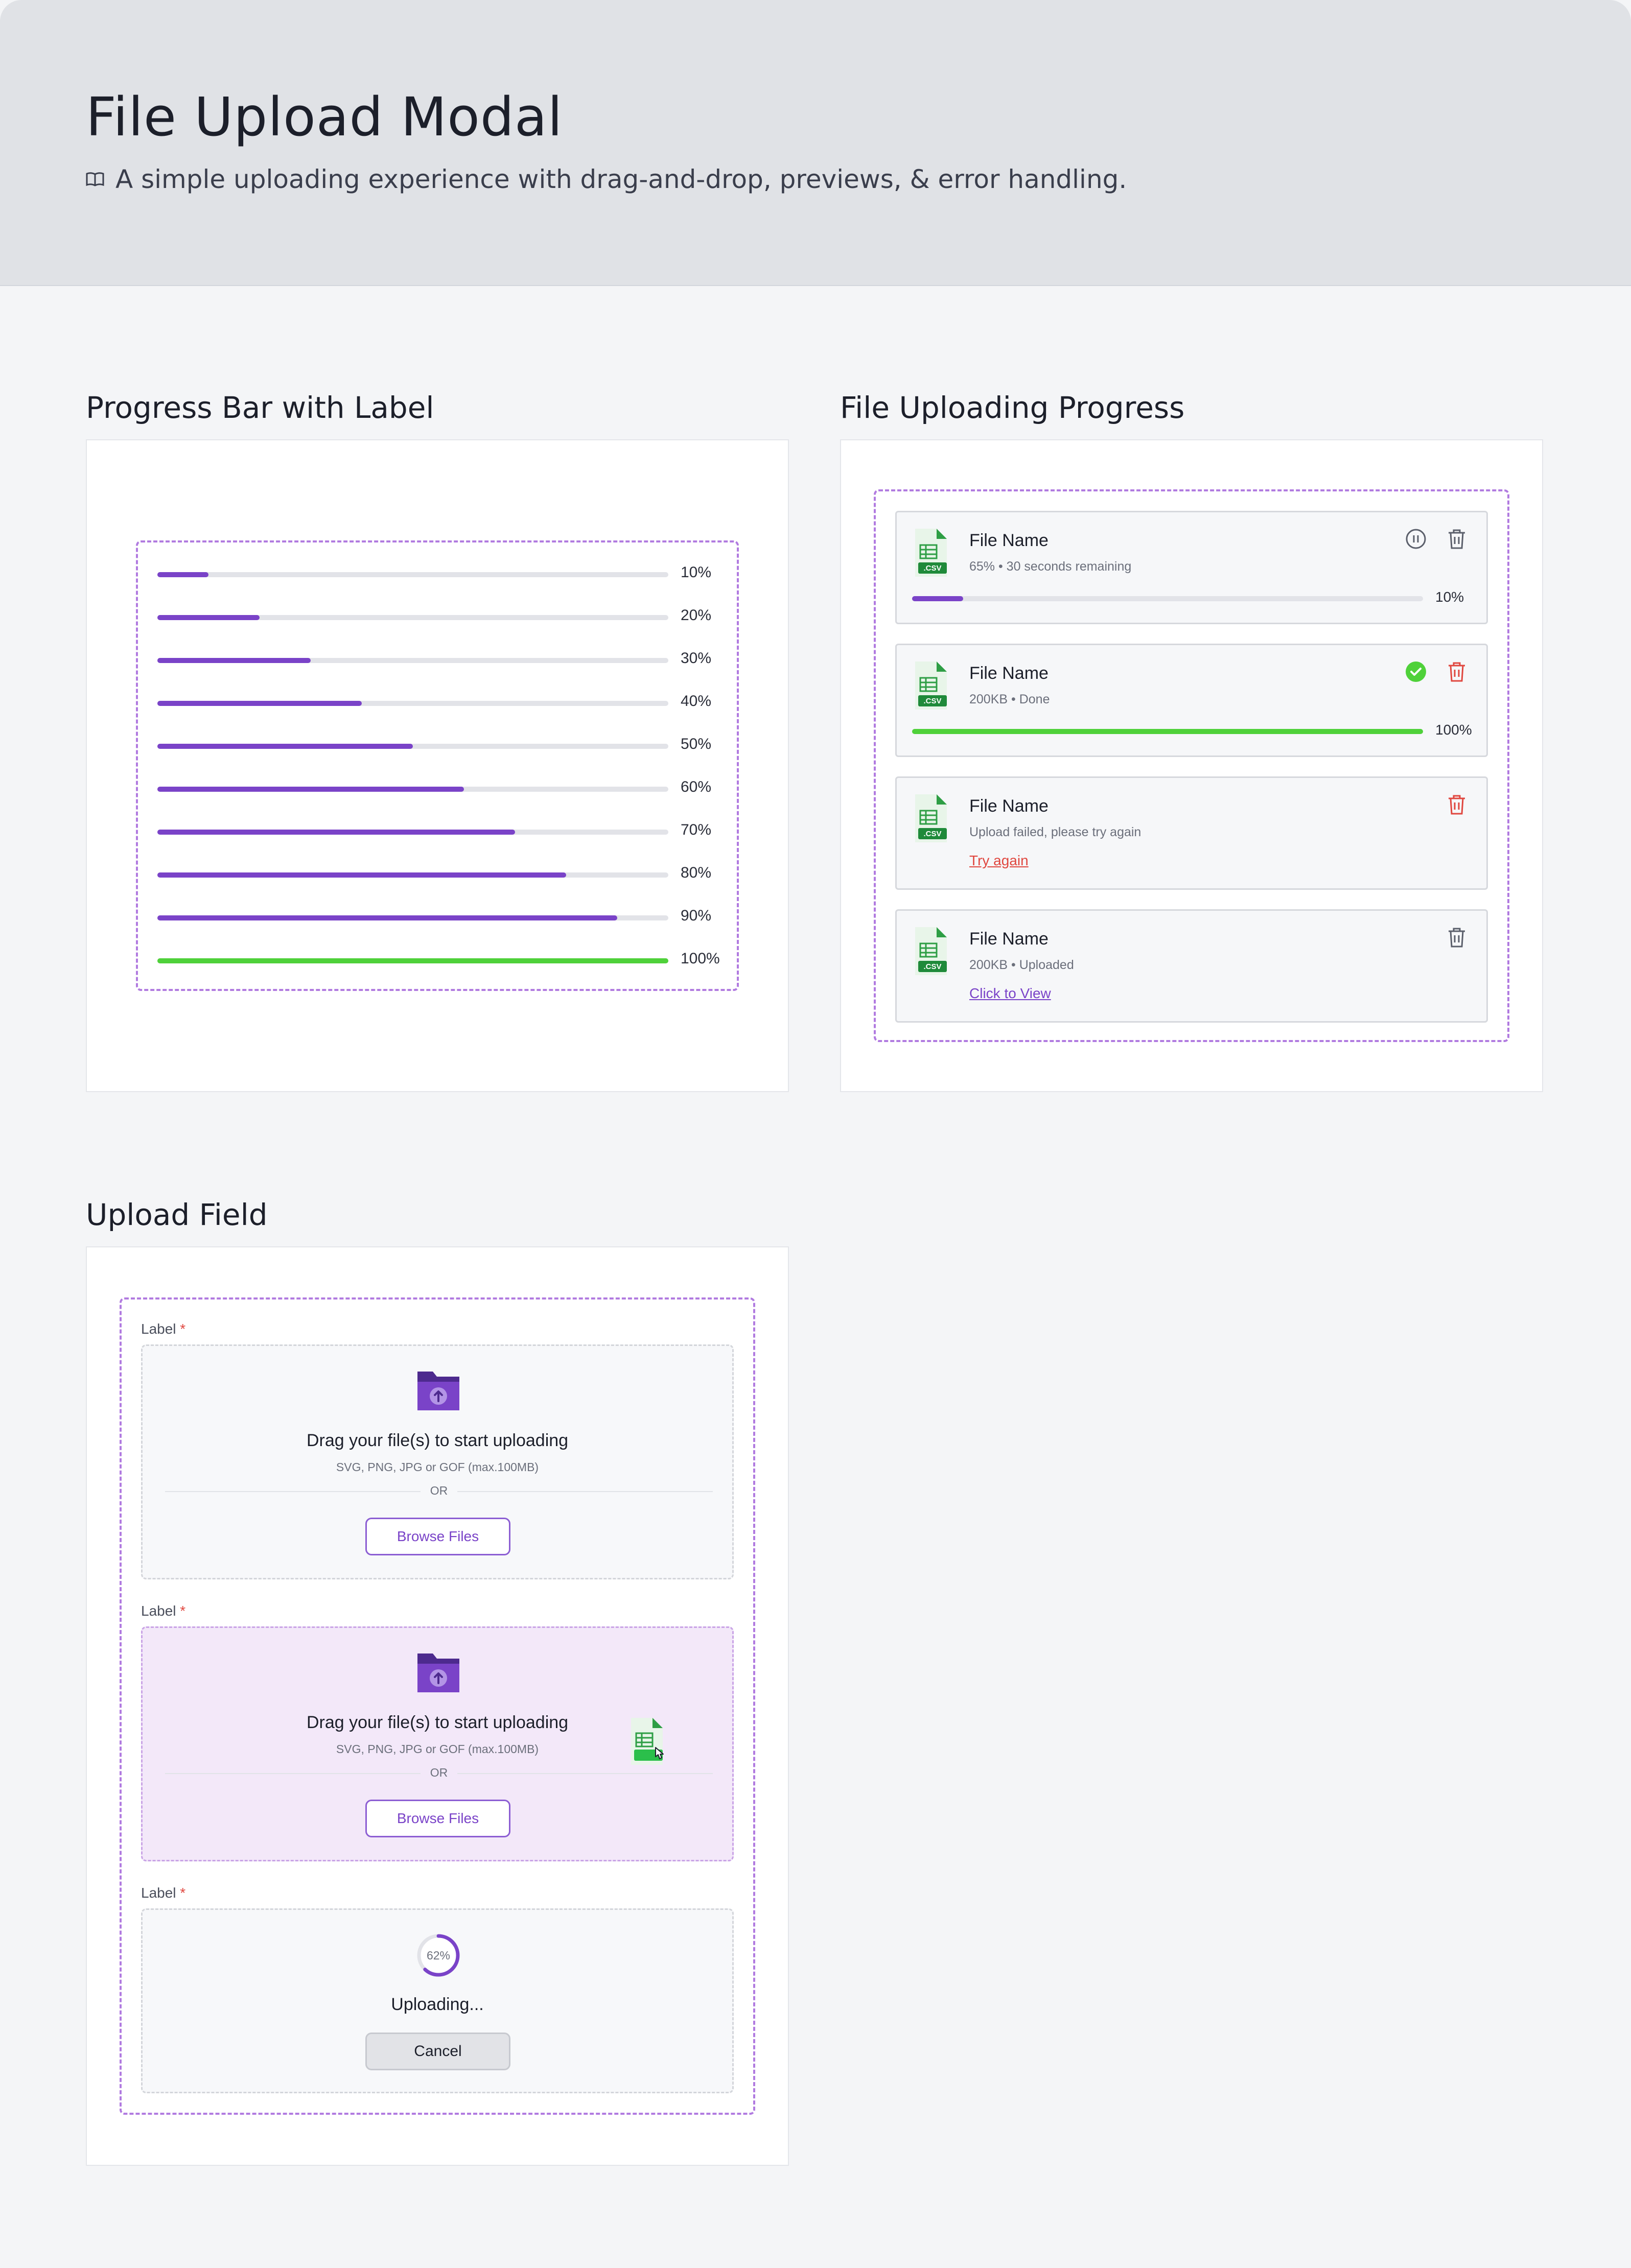 Image resolution: width=1631 pixels, height=2268 pixels. Describe the element at coordinates (1191, 700) in the screenshot. I see `file-item-done: .CSV File Name 200KB • Done 100%` at that location.